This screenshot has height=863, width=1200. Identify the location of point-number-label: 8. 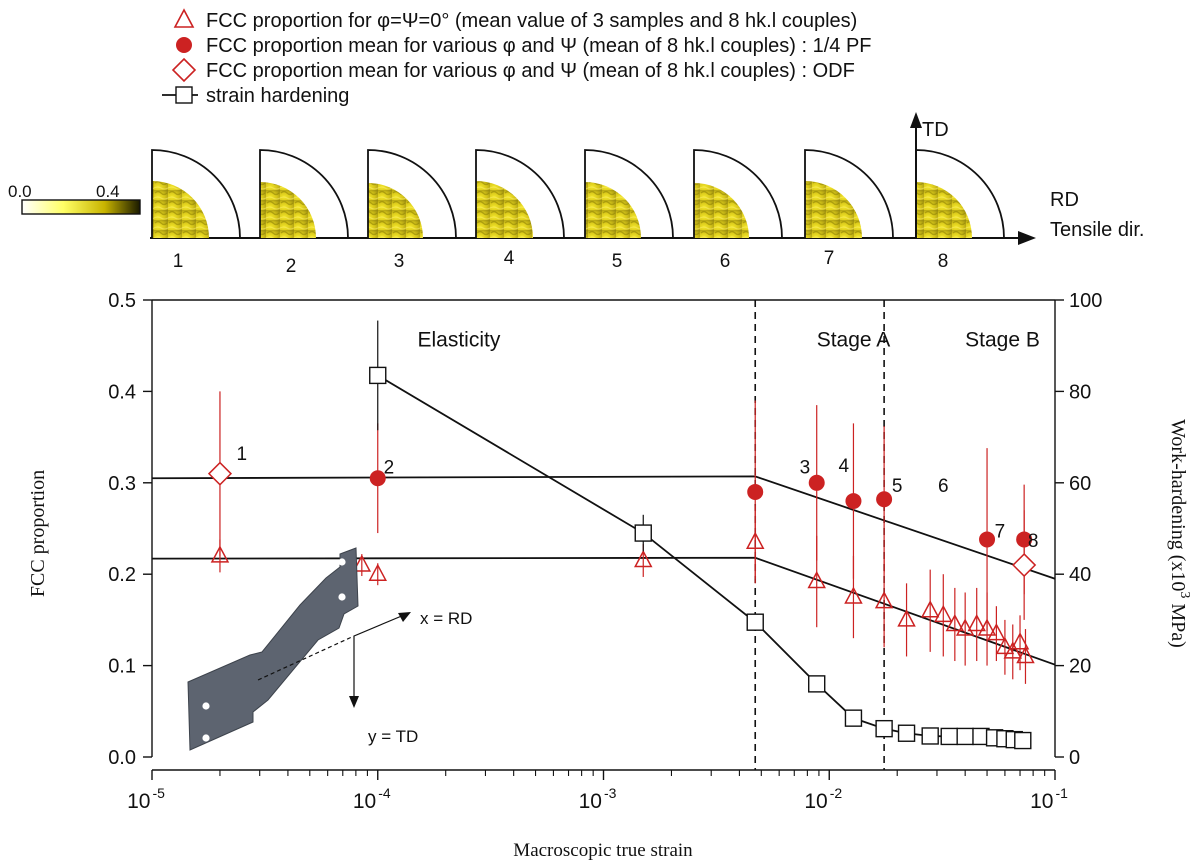
(1033, 541).